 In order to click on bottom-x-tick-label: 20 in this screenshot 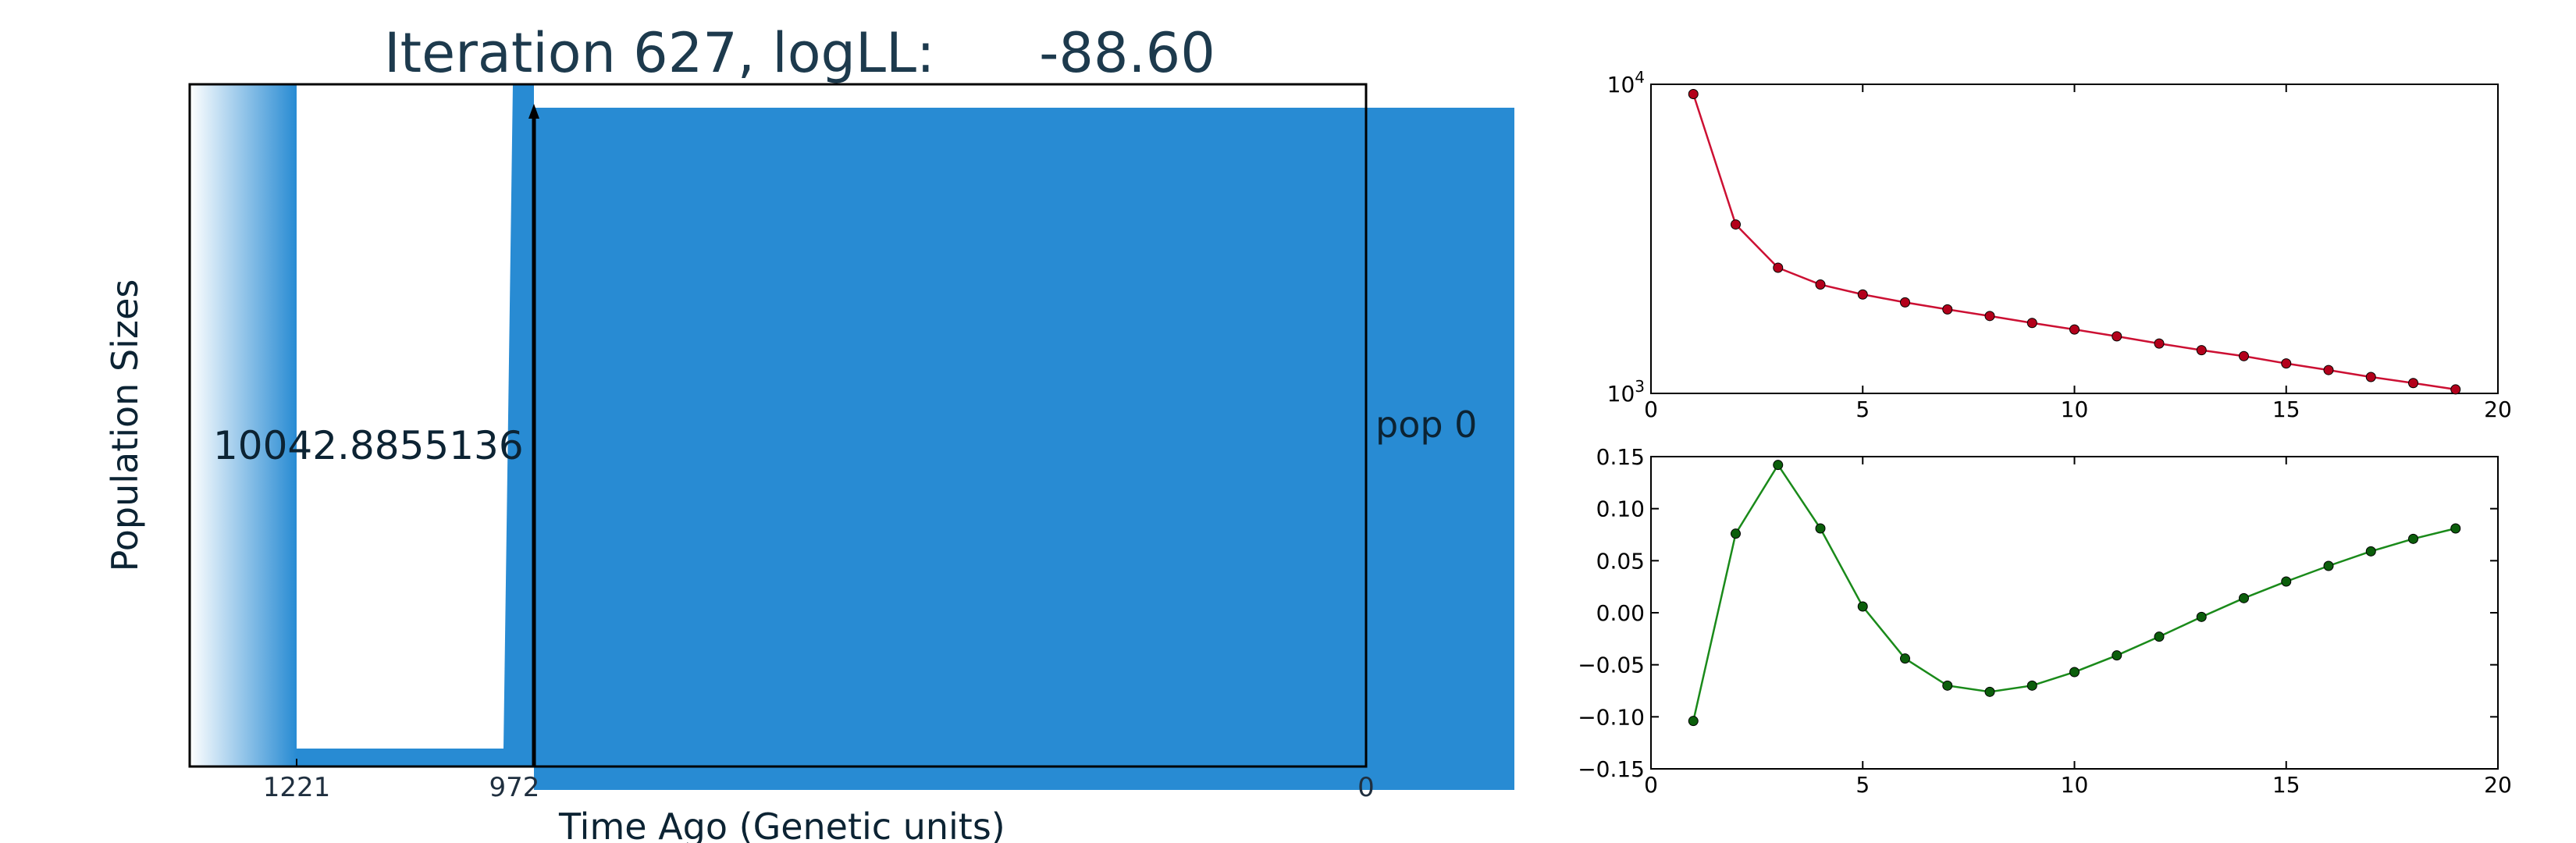, I will do `click(2498, 785)`.